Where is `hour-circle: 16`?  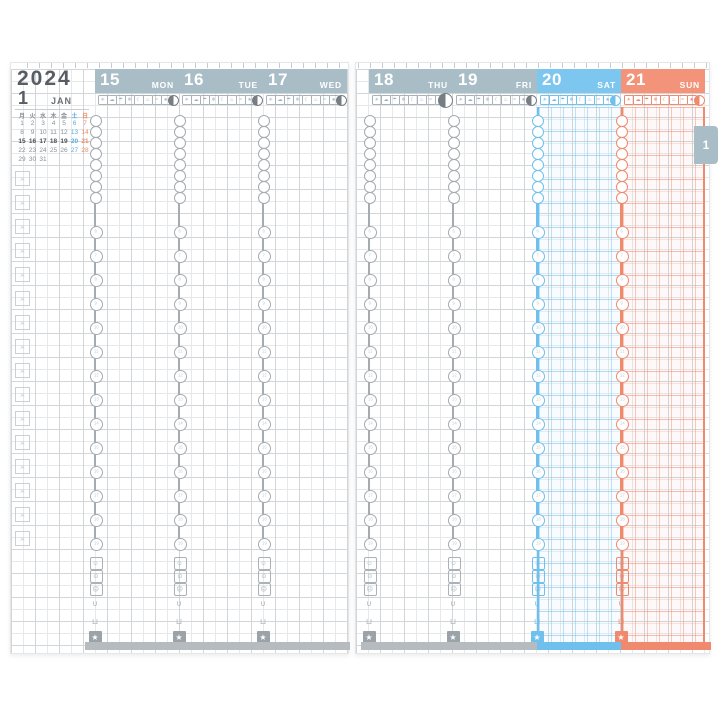
hour-circle: 16 is located at coordinates (454, 472).